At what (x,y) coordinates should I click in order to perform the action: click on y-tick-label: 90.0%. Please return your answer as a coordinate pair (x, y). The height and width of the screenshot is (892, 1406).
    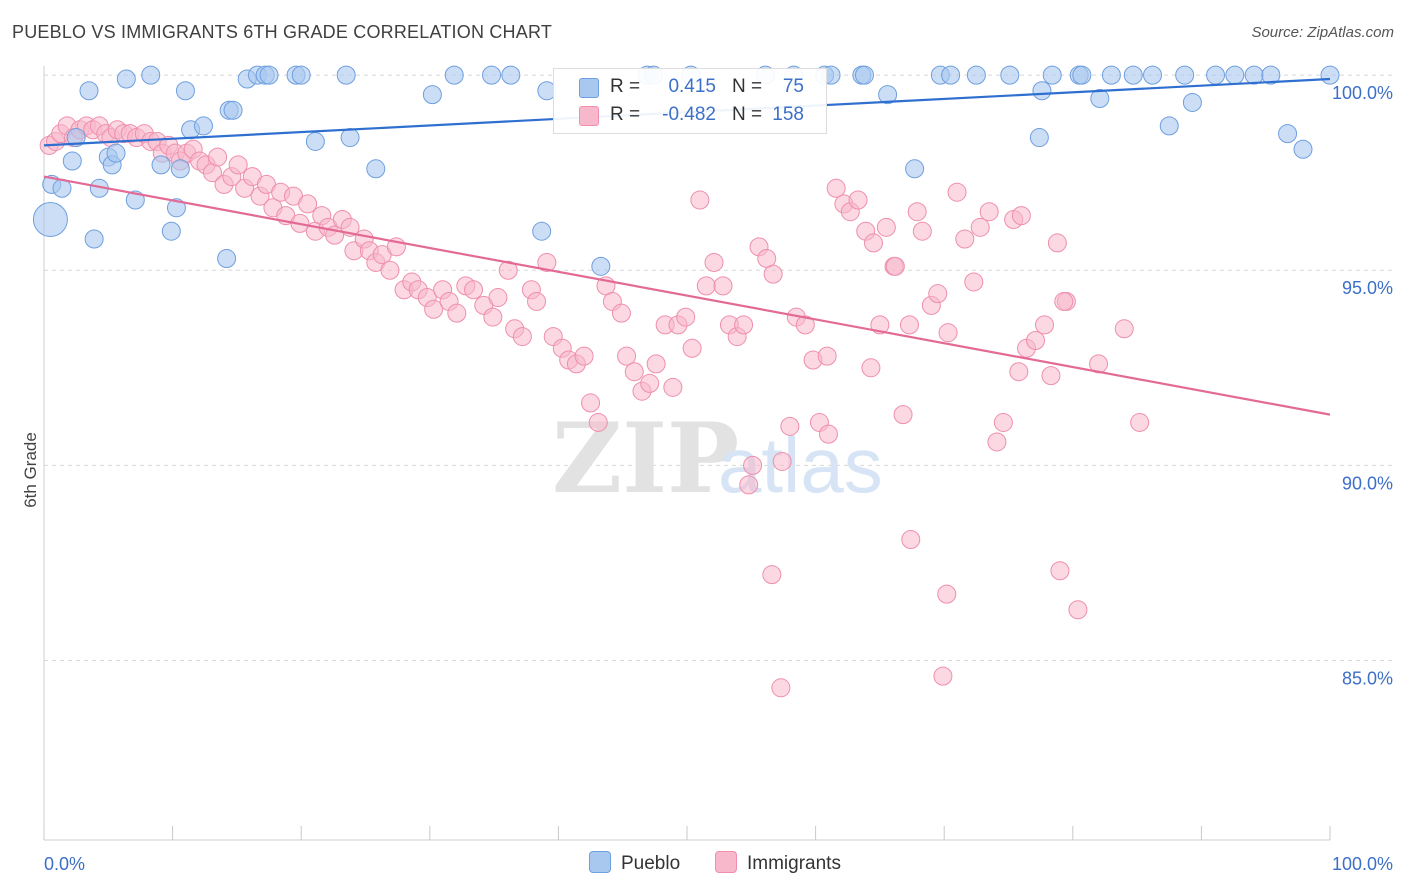
    Looking at the image, I should click on (1367, 483).